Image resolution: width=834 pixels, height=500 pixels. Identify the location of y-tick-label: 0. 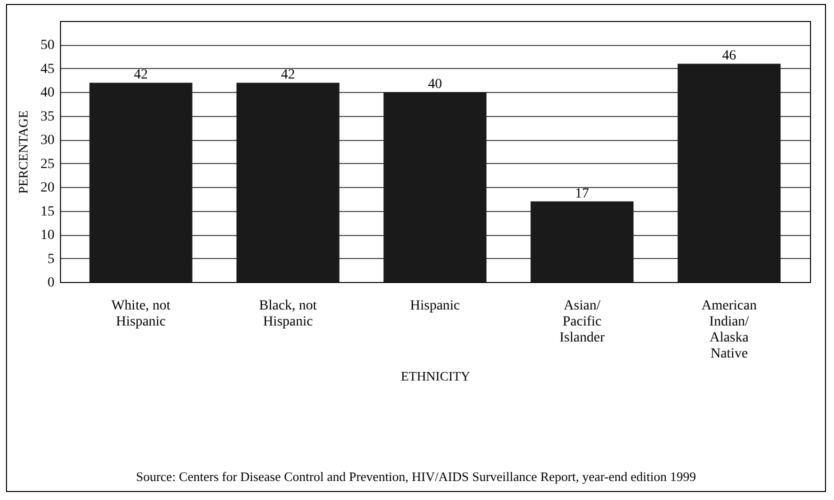
(51, 283).